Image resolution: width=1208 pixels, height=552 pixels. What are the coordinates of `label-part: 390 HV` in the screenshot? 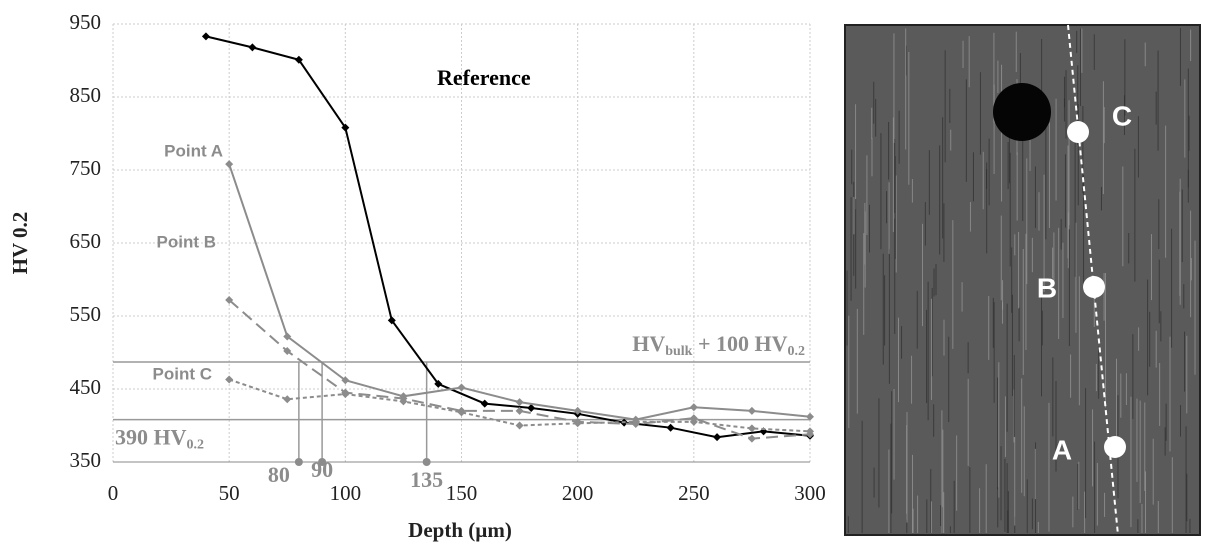 It's located at (151, 437).